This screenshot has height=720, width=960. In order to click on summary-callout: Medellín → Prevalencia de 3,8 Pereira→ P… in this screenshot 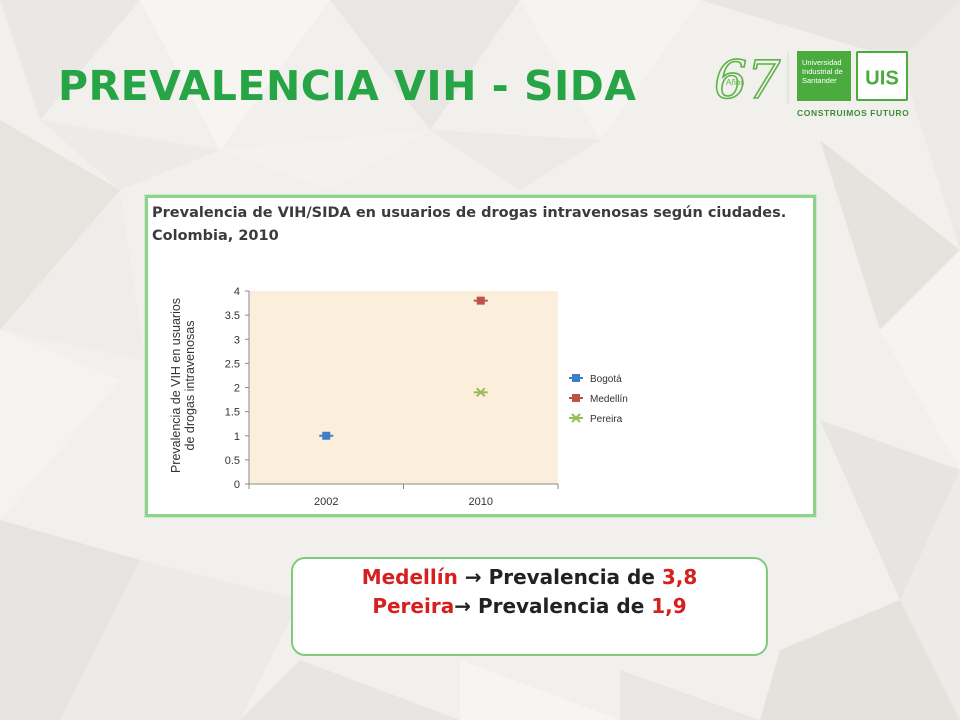, I will do `click(529, 606)`.